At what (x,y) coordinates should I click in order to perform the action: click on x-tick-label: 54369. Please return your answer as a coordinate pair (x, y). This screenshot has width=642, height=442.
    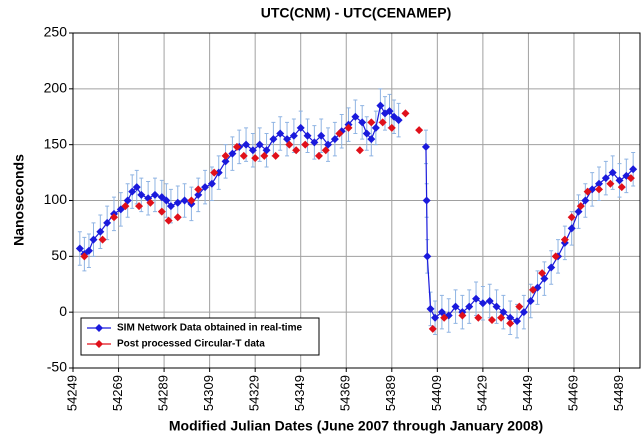
    Looking at the image, I should click on (345, 393).